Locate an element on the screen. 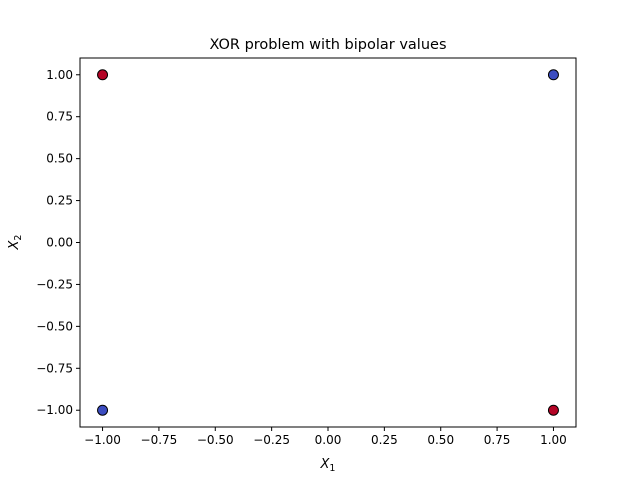 The height and width of the screenshot is (480, 640). x-axis-ticks: −1.00 −0.75 −0.50 −0.25 0.00 0.25 0.50 0.75 1.00 is located at coordinates (325, 437).